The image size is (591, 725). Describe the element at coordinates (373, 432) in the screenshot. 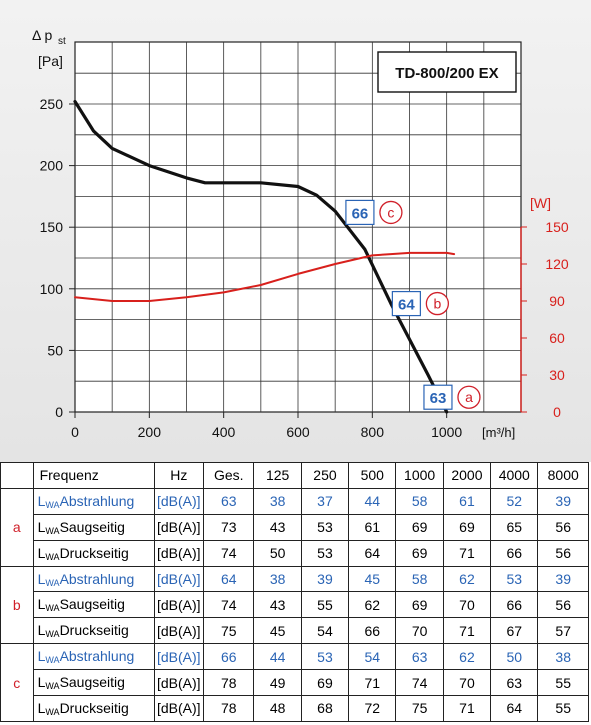

I see `x-tick-label: 800` at that location.